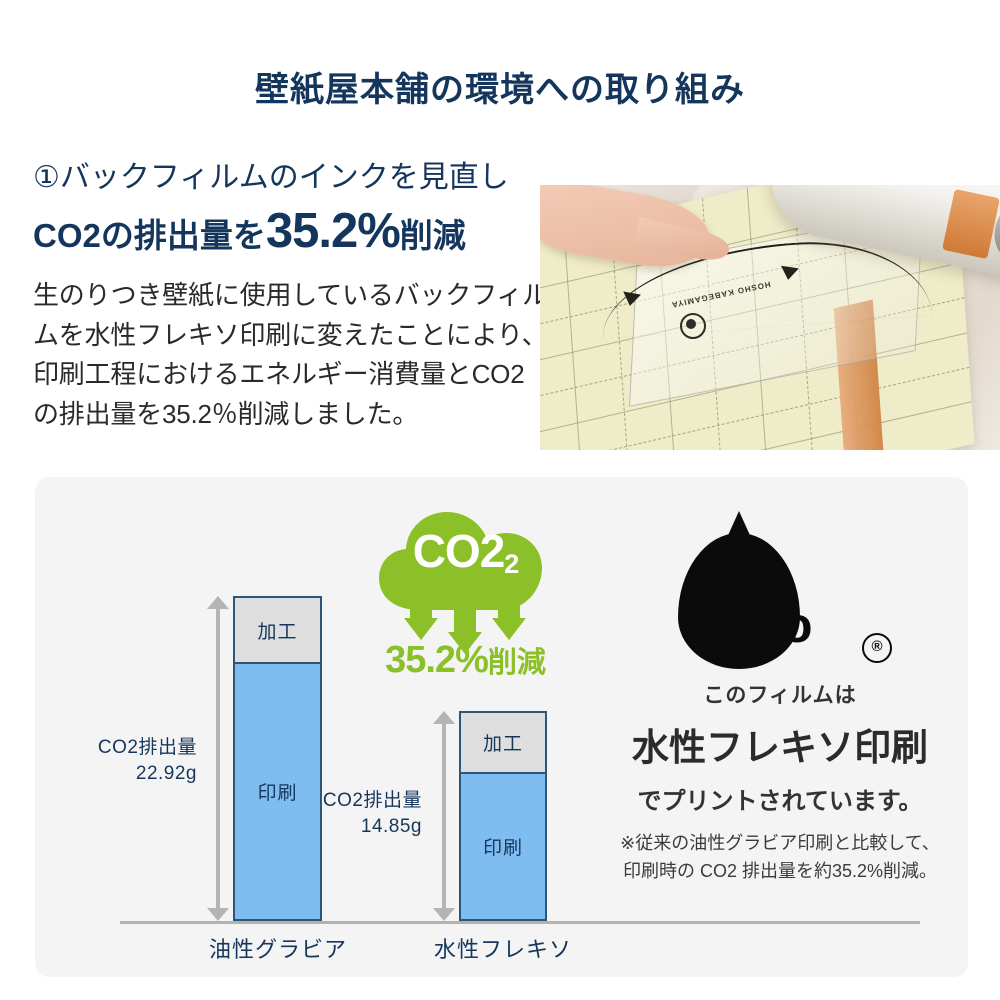 This screenshot has width=1000, height=1000. I want to click on registered-trademark-icon: ®, so click(877, 648).